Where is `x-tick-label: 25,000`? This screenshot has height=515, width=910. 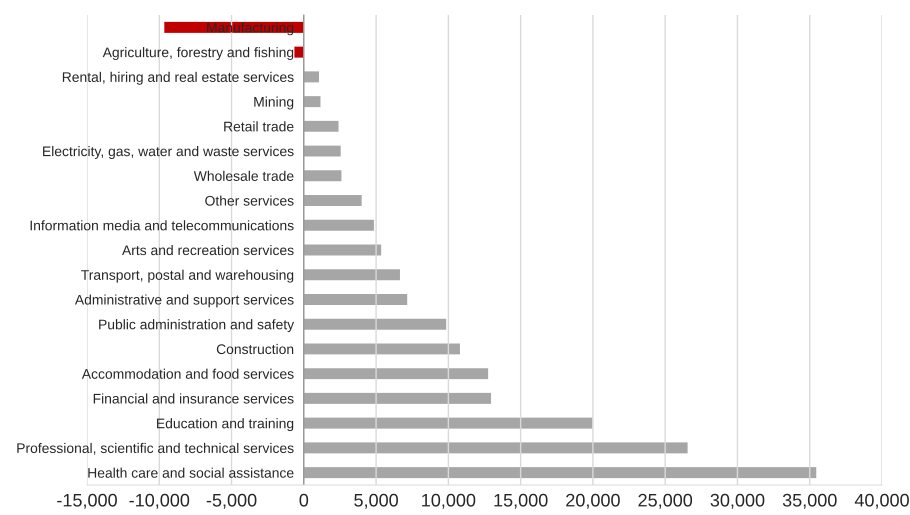
x-tick-label: 25,000 is located at coordinates (665, 501).